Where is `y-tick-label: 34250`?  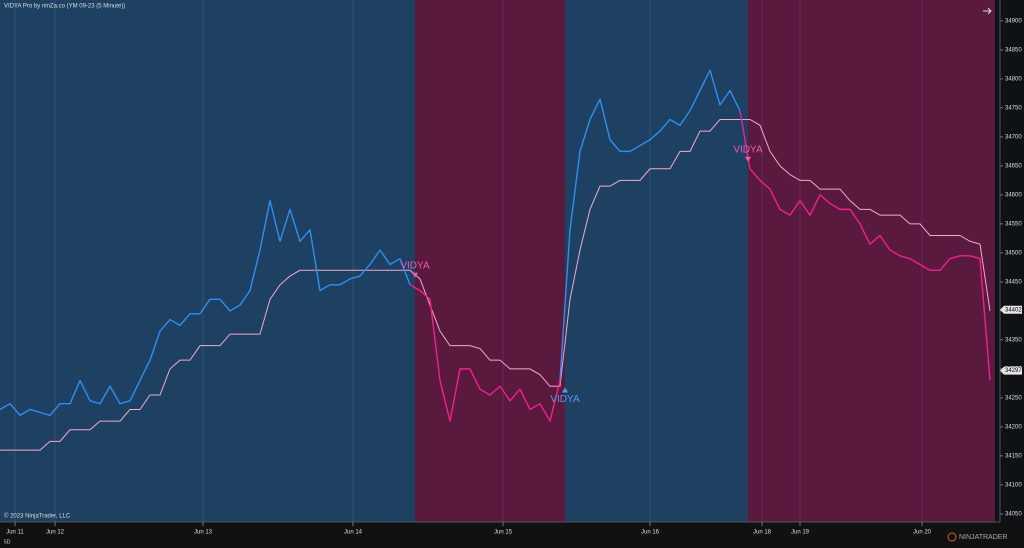 y-tick-label: 34250 is located at coordinates (1013, 398).